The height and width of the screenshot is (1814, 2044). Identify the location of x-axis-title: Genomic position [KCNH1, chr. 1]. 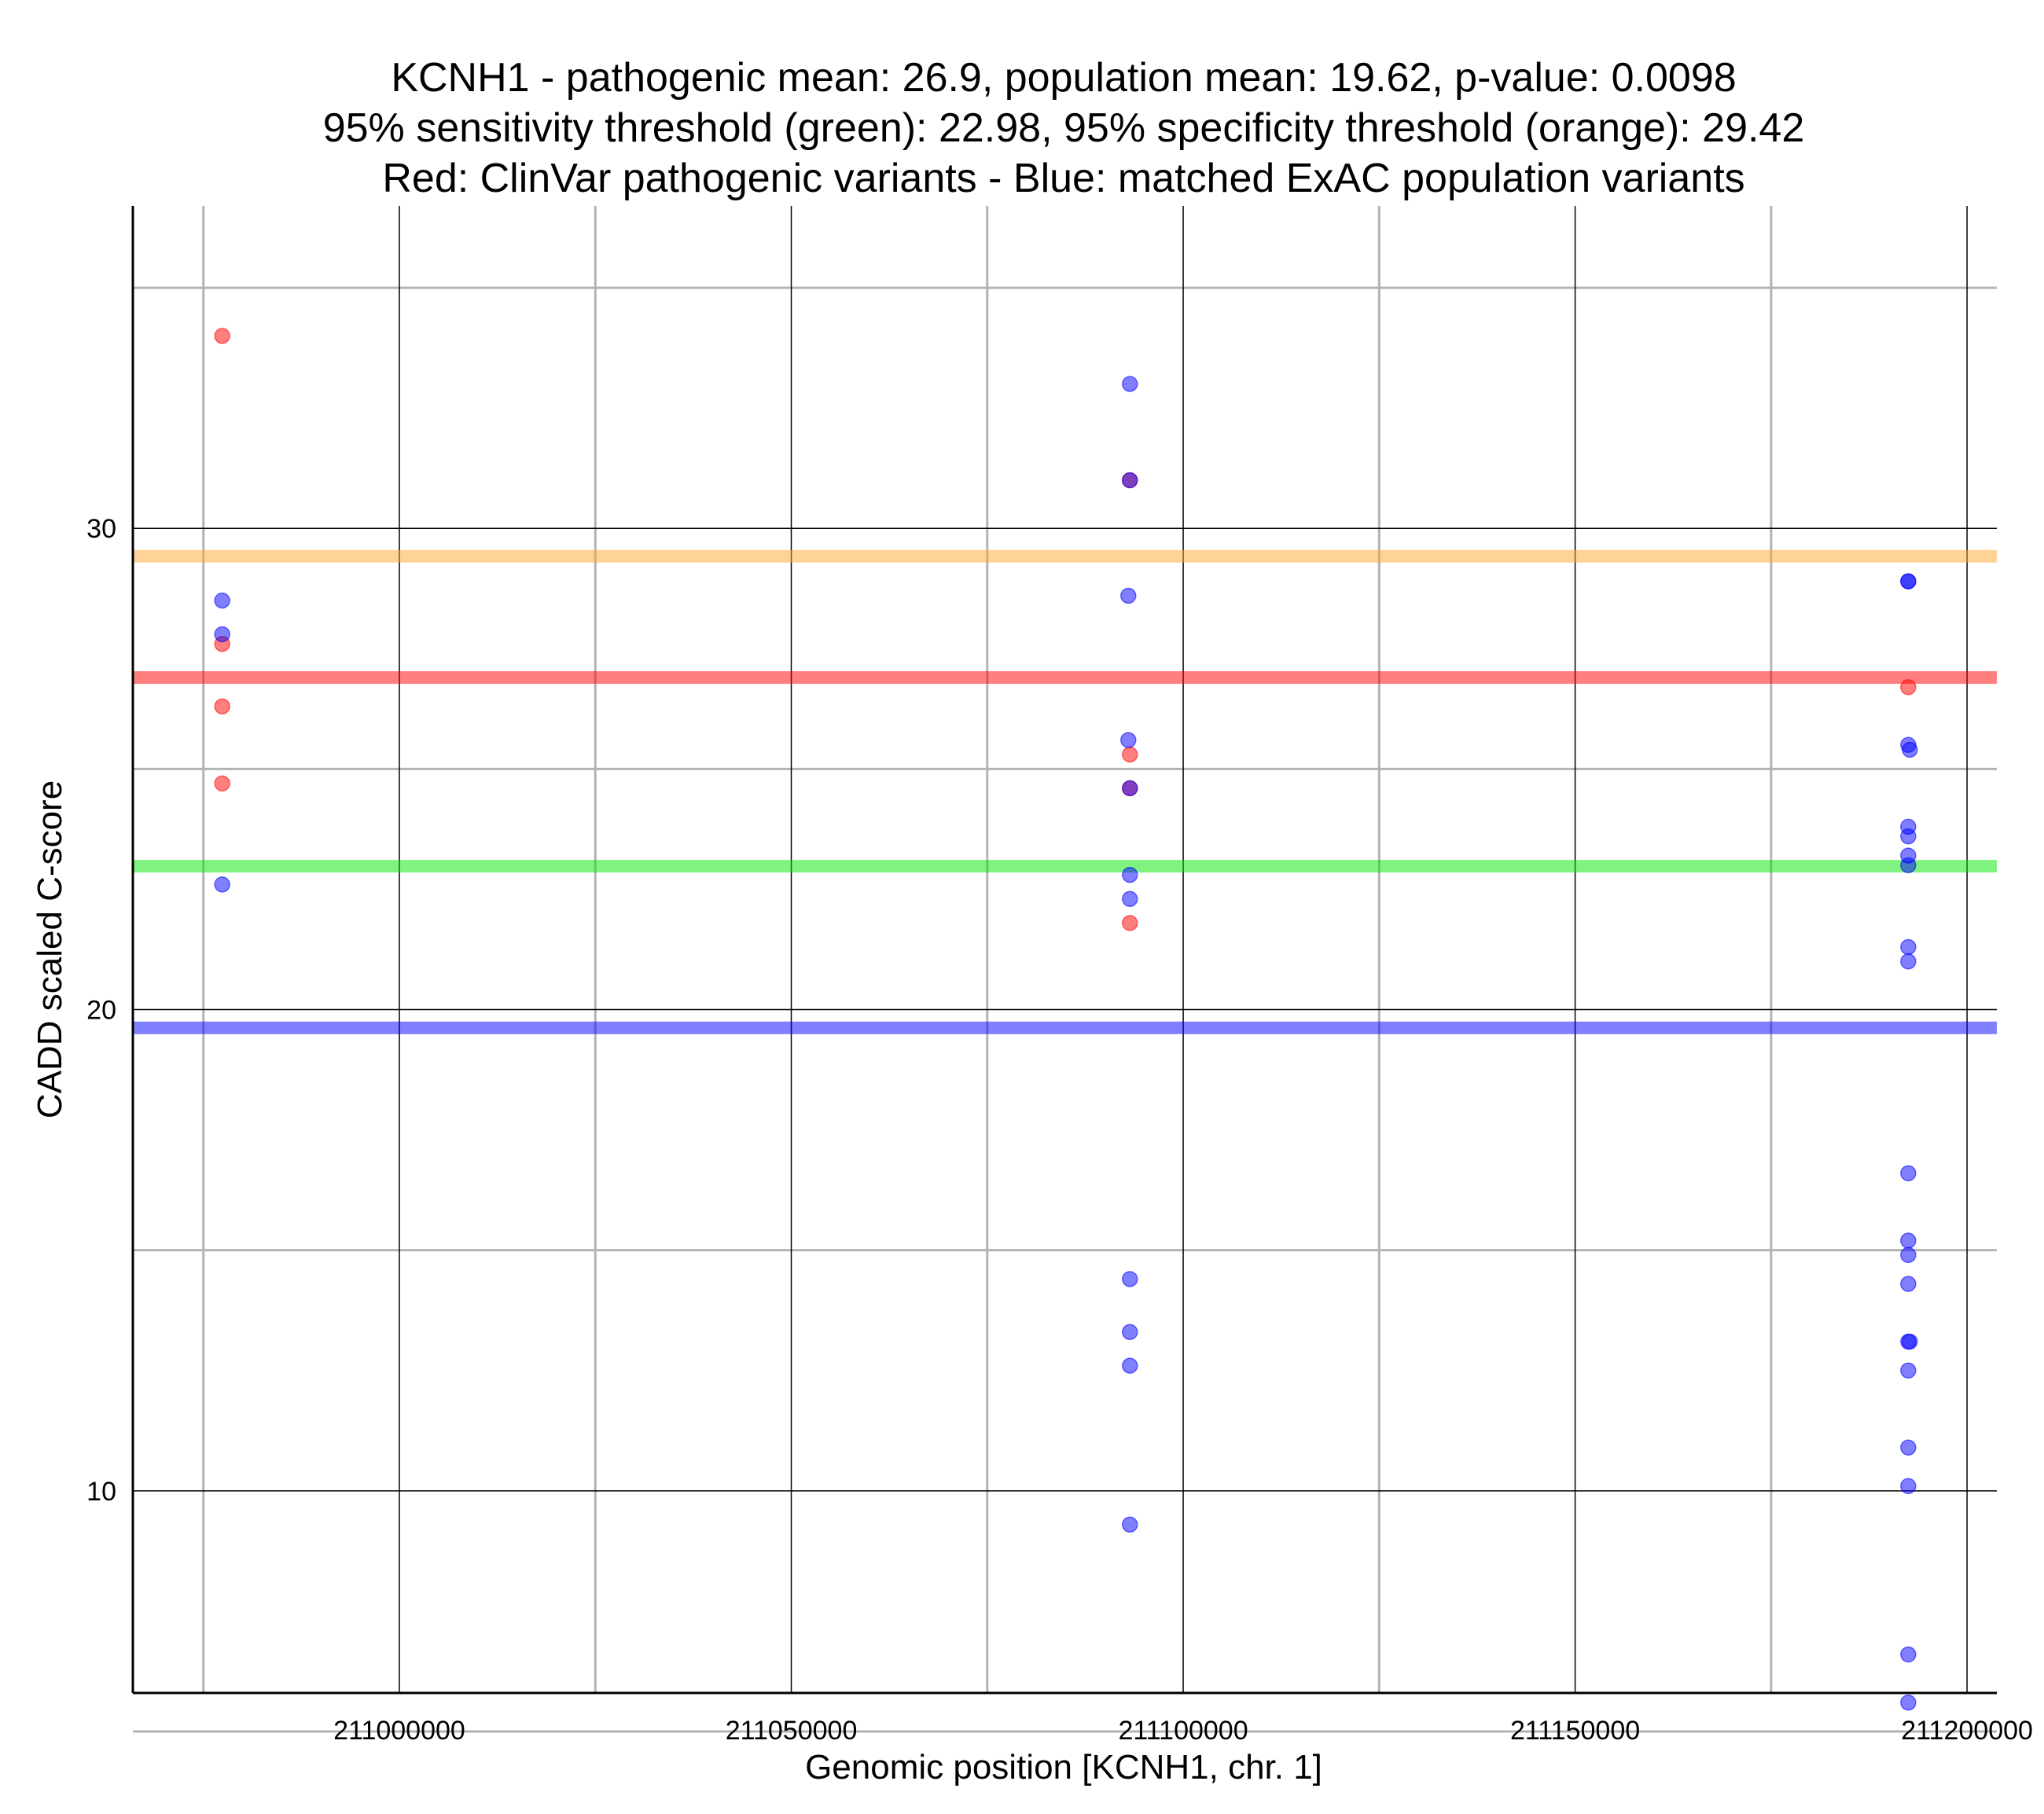
(1064, 1767).